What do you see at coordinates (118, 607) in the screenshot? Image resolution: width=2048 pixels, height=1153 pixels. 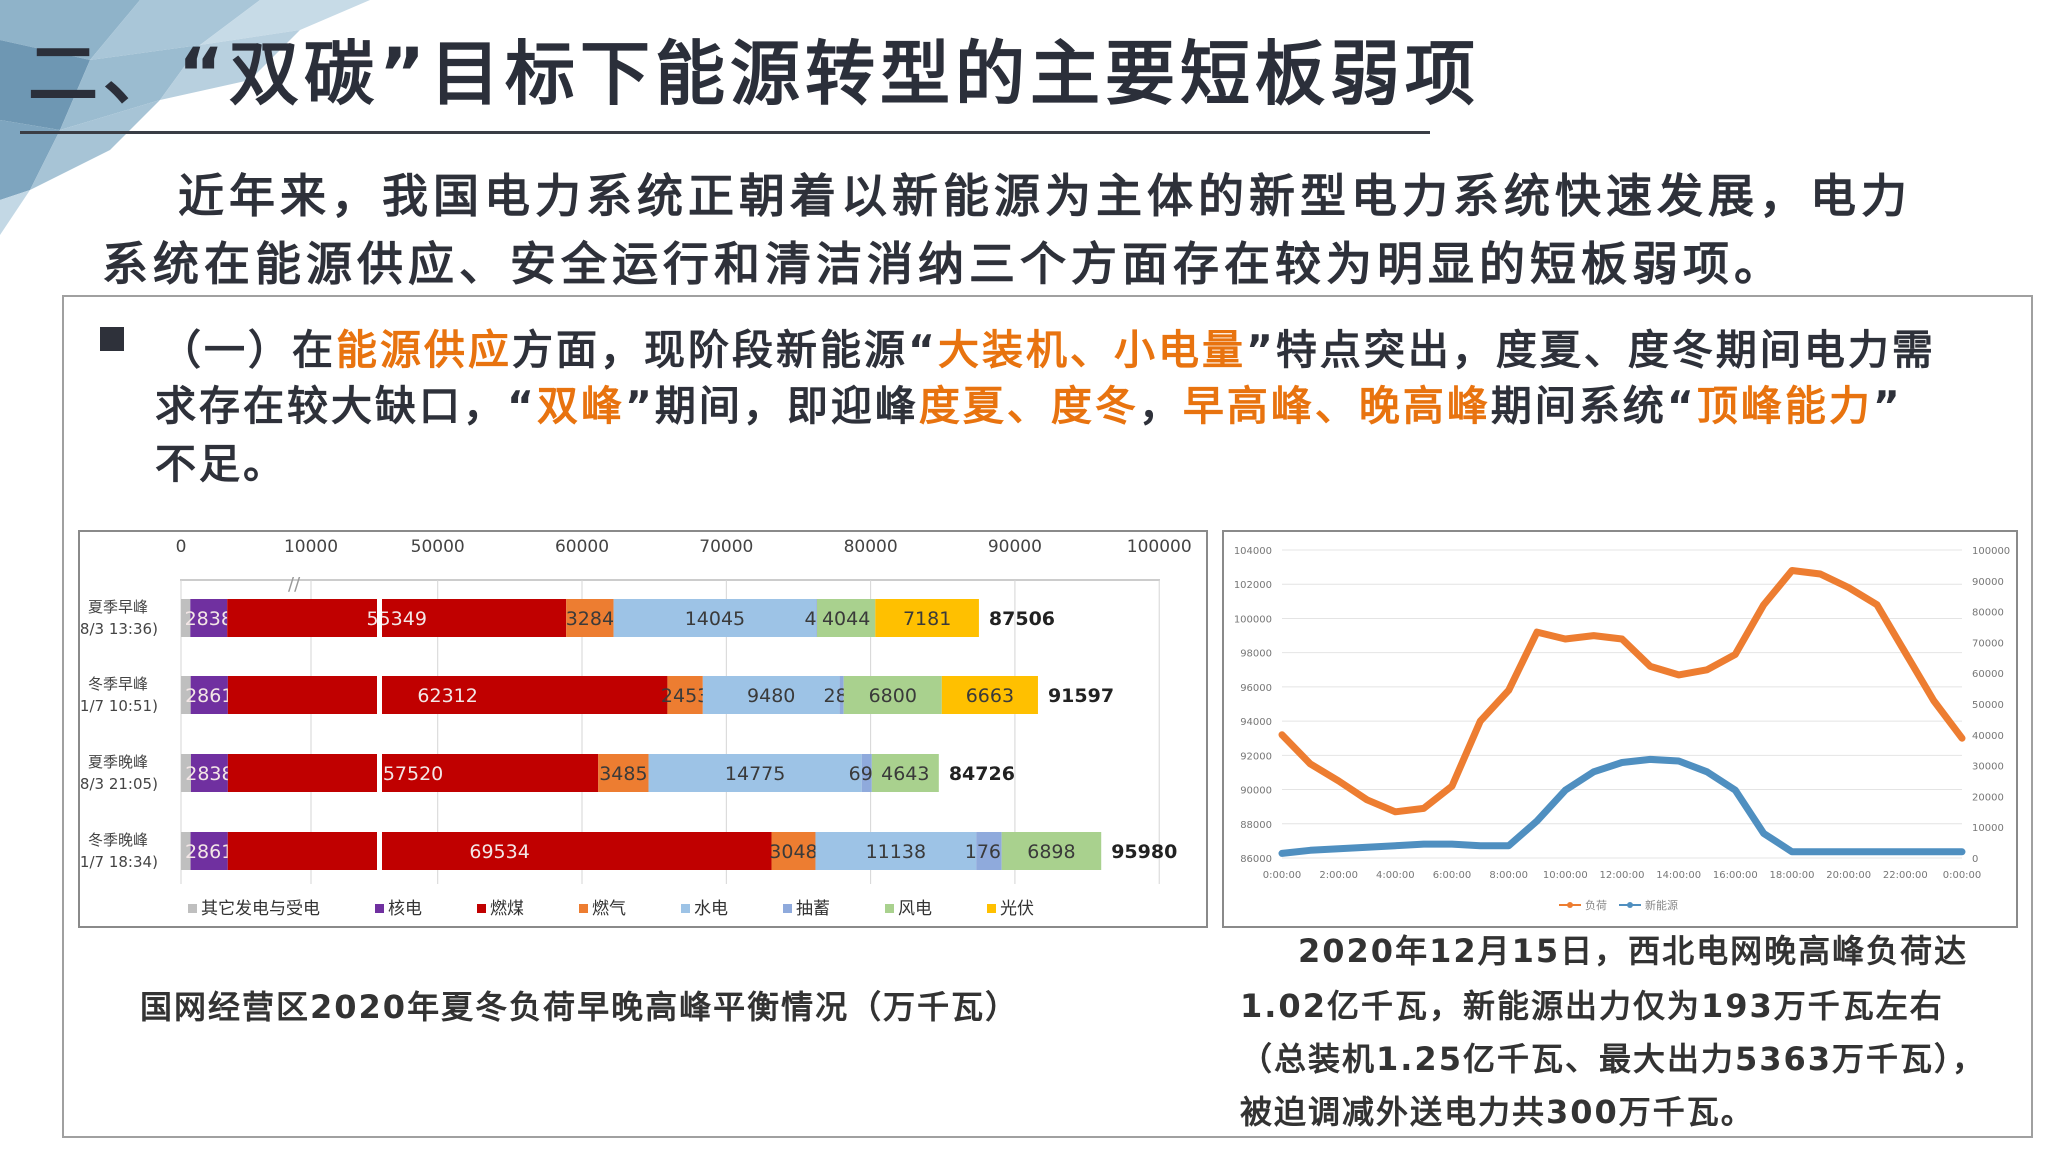 I see `category-label: 夏季早峰` at bounding box center [118, 607].